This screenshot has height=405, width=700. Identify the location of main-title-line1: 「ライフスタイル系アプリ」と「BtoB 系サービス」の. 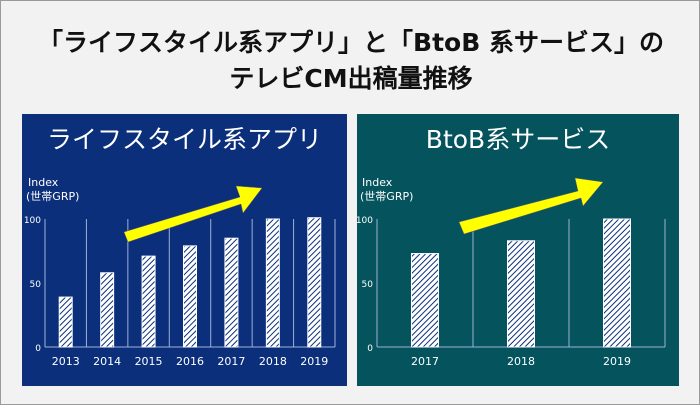
(351, 42).